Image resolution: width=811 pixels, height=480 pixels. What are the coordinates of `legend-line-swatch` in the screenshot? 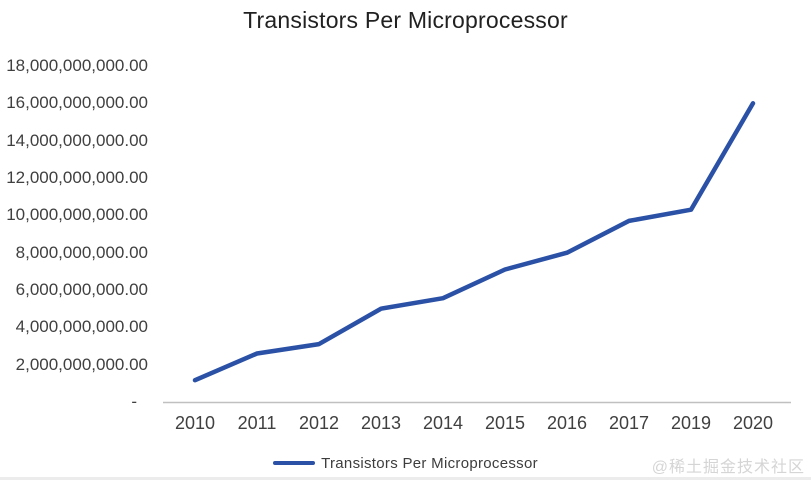 It's located at (294, 463).